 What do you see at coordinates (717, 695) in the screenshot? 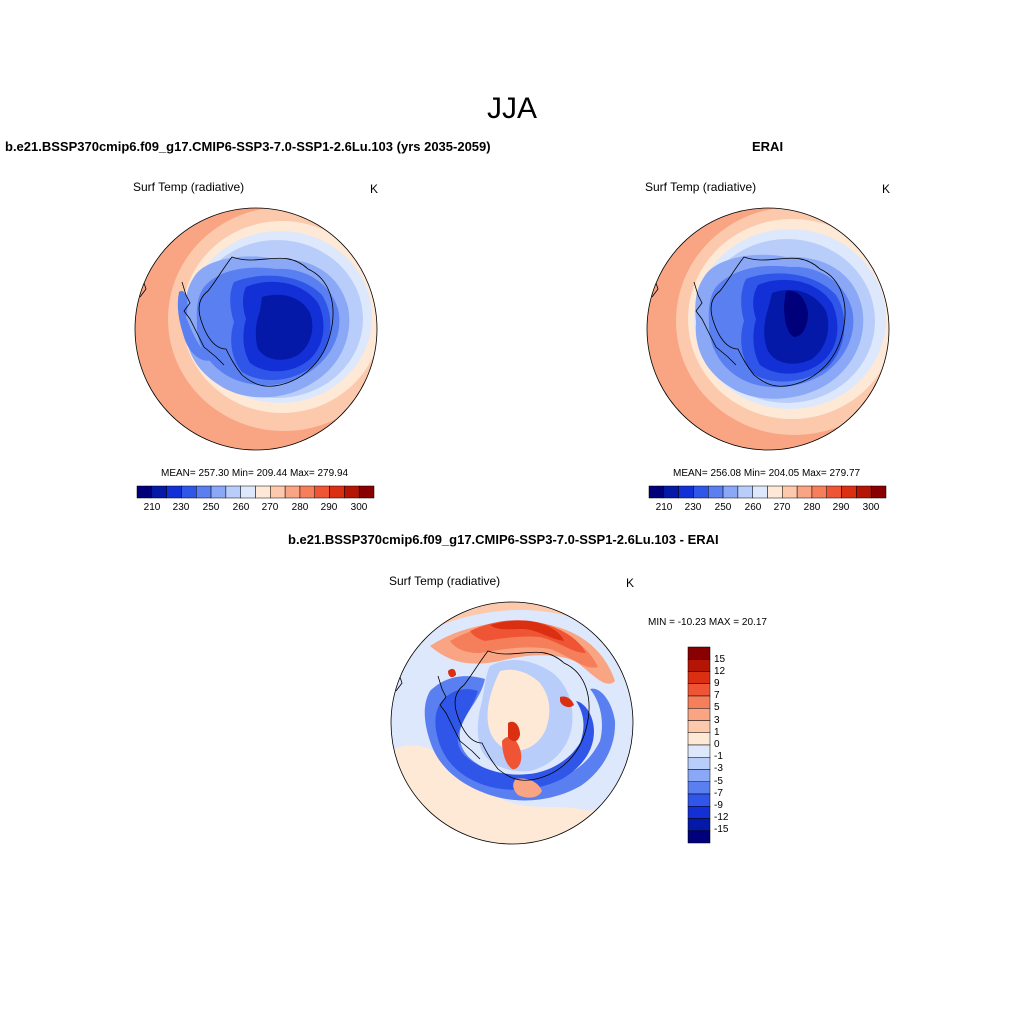
I see `cb3-tick: 7` at bounding box center [717, 695].